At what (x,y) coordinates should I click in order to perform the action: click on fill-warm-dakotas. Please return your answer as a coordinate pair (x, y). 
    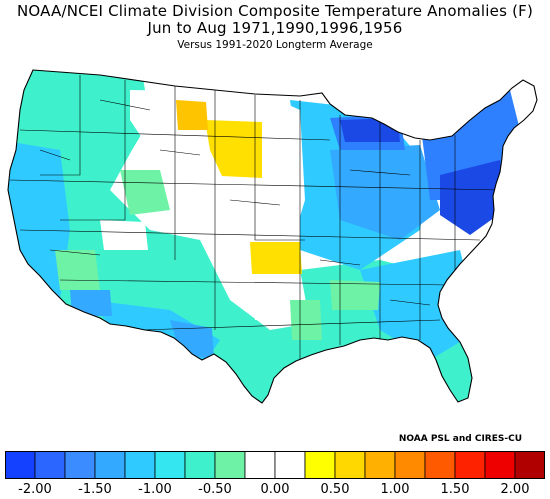
    Looking at the image, I should click on (233, 149).